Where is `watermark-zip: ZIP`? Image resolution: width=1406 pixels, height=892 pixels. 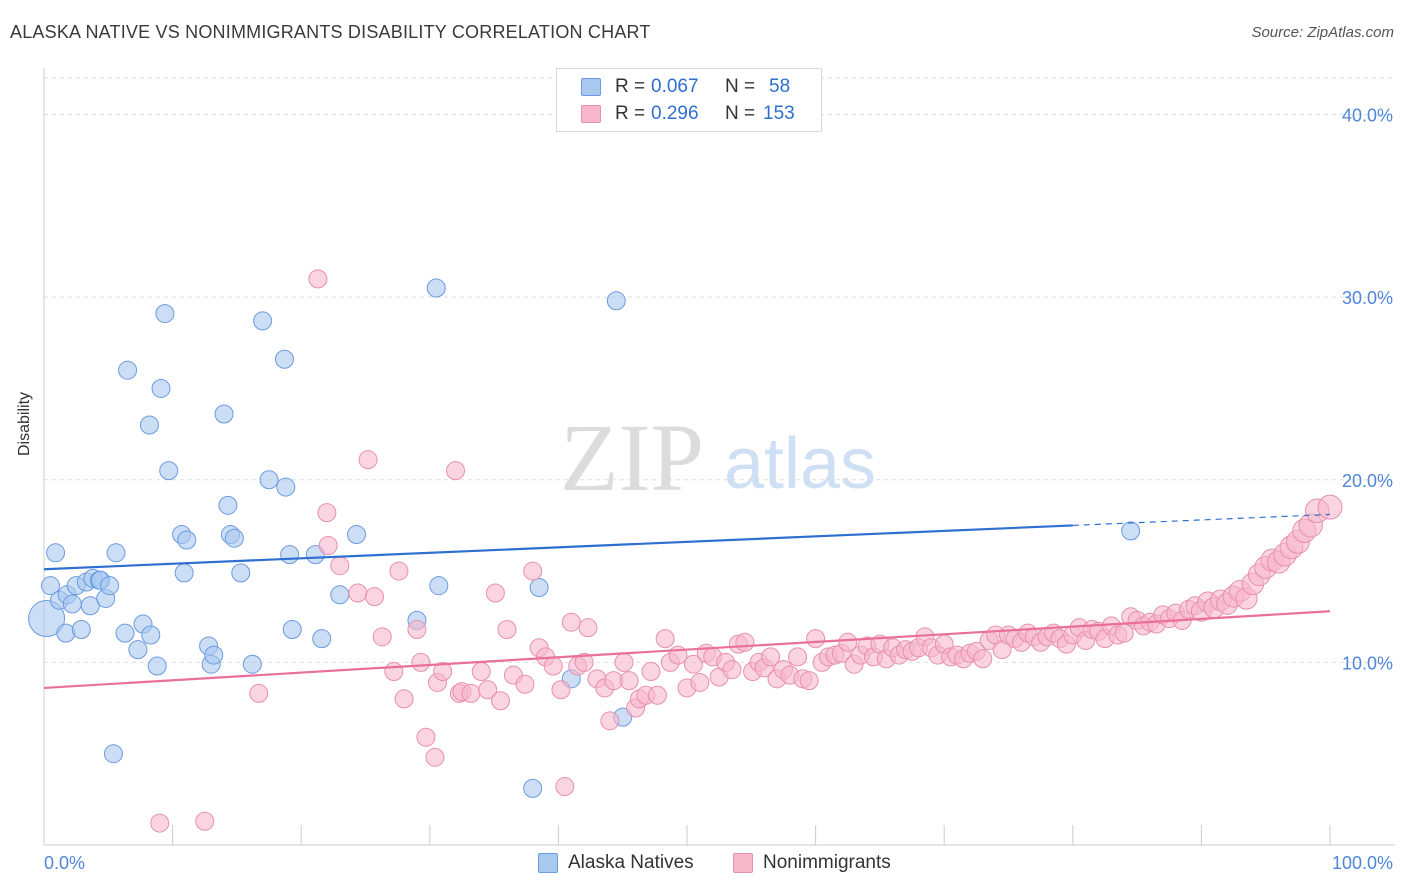 watermark-zip: ZIP is located at coordinates (632, 457).